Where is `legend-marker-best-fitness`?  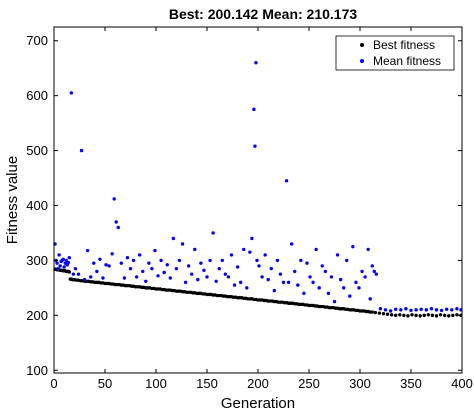
legend-marker-best-fitness is located at coordinates (362, 45).